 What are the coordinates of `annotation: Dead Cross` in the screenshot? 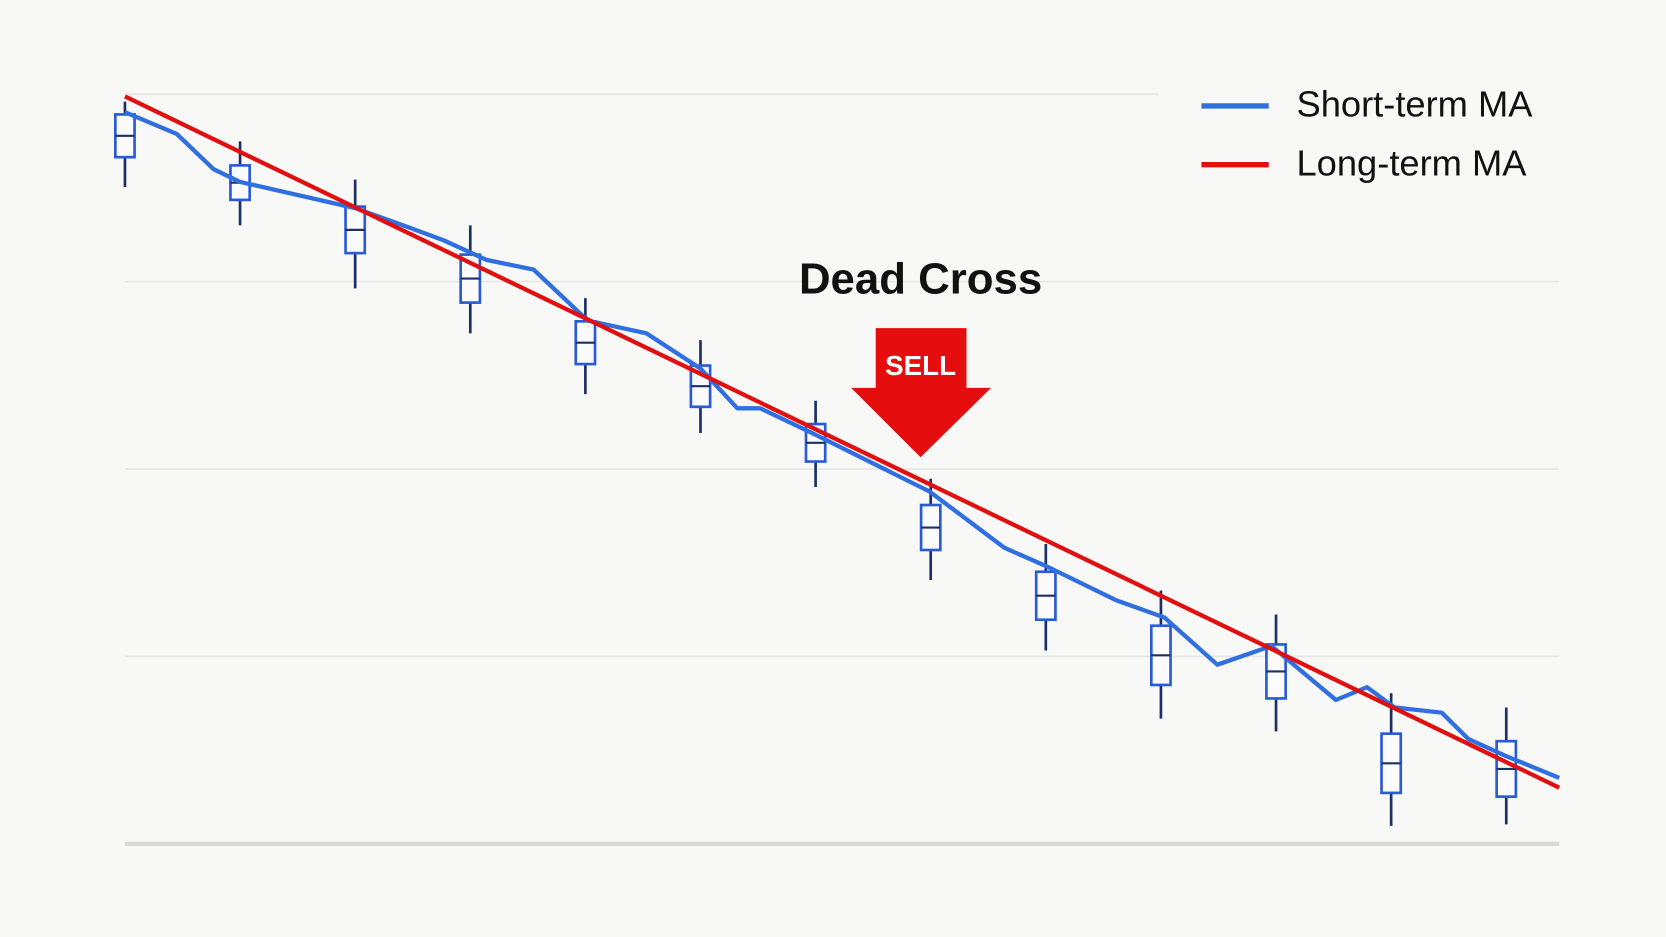 It's located at (920, 279).